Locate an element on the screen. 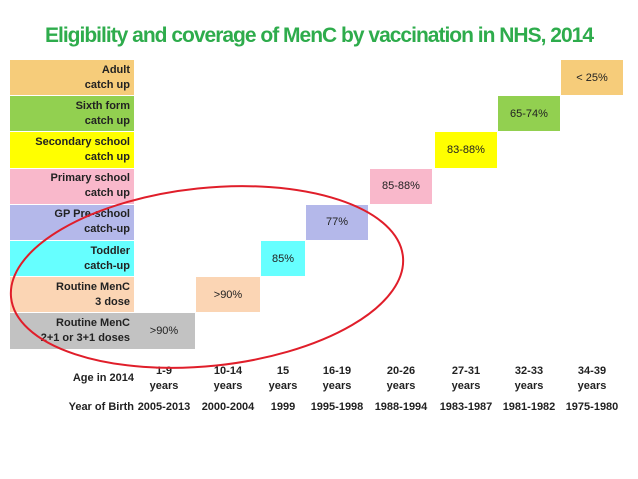 The height and width of the screenshot is (479, 638). age-tick-label: 32-33 years is located at coordinates (529, 378).